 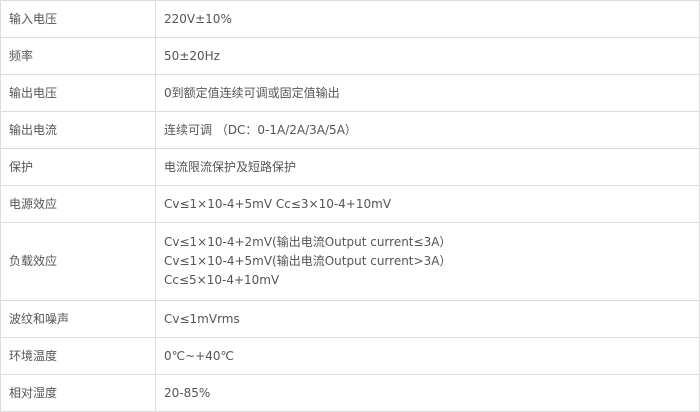 What do you see at coordinates (78, 204) in the screenshot?
I see `spec-label: 电源效应` at bounding box center [78, 204].